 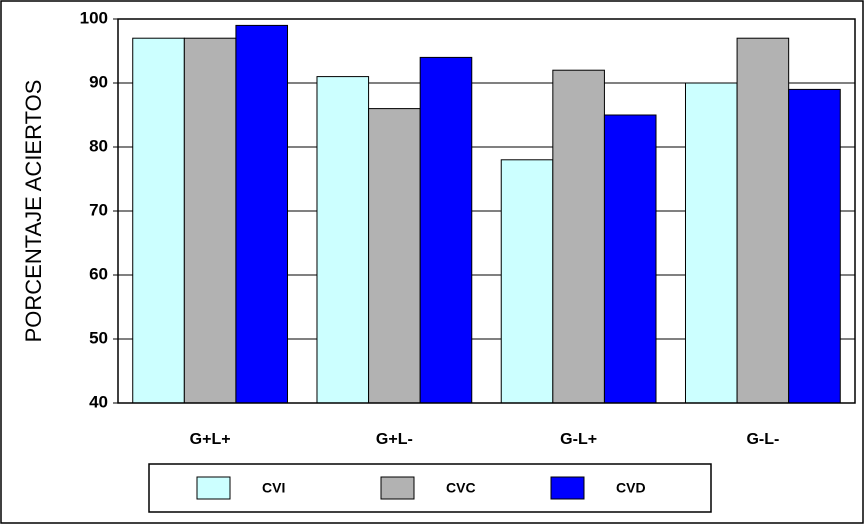 What do you see at coordinates (430, 488) in the screenshot?
I see `legend` at bounding box center [430, 488].